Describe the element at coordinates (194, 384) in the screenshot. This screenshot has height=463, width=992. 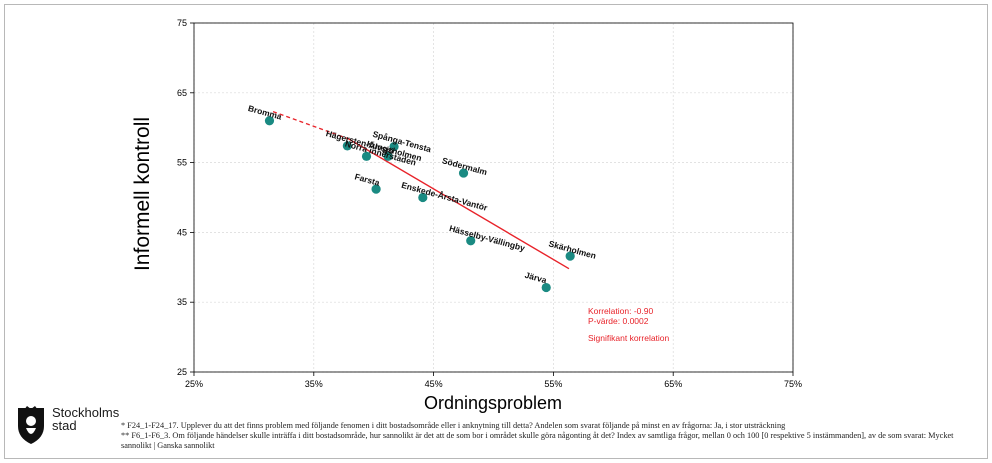
I see `x-tick-label: 25%` at that location.